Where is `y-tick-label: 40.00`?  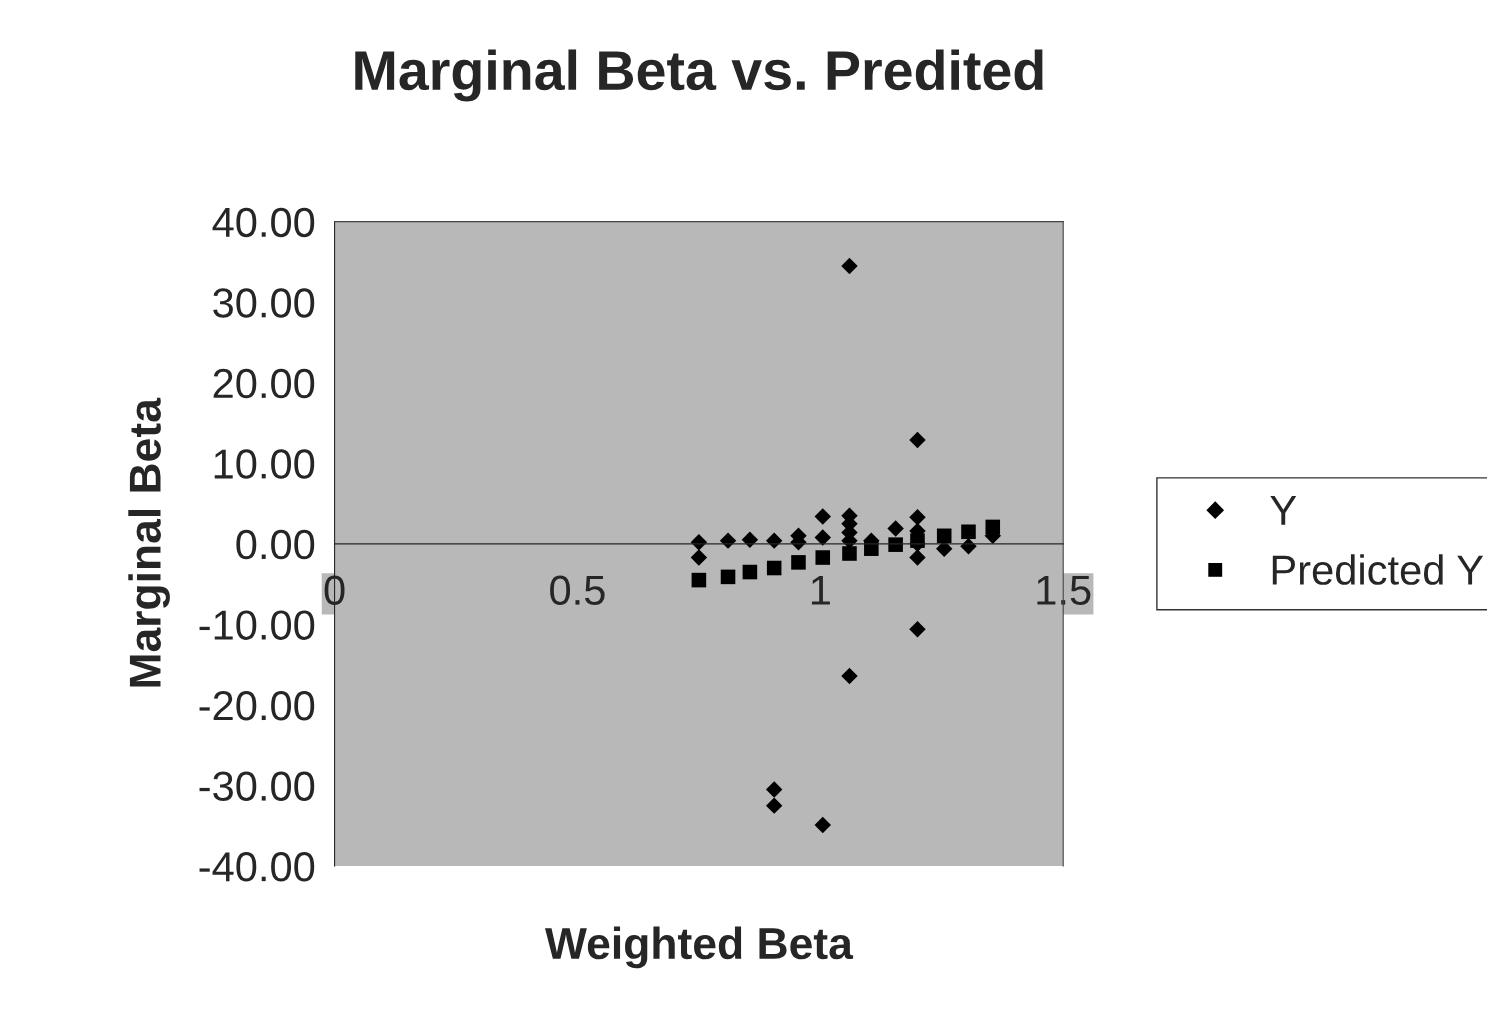 y-tick-label: 40.00 is located at coordinates (263, 222).